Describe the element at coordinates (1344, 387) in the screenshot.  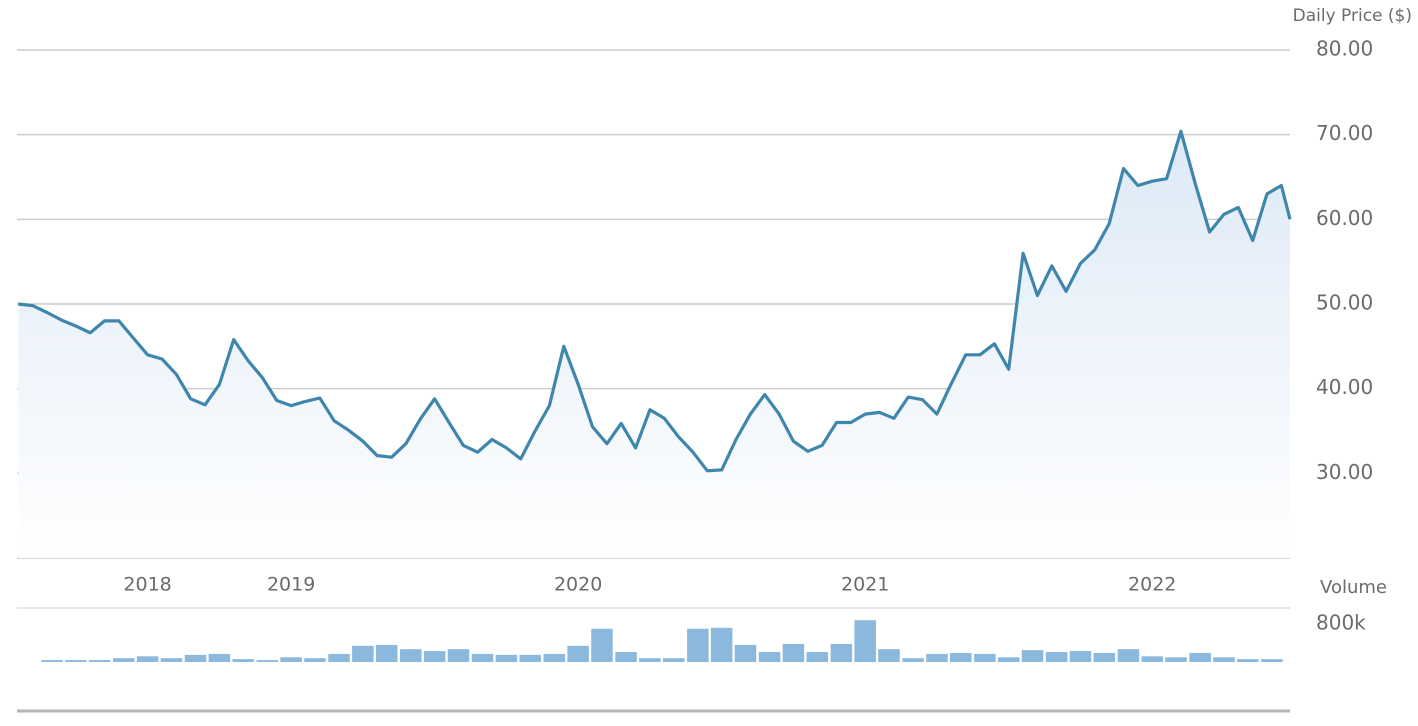
I see `y-tick-label: 40.00` at that location.